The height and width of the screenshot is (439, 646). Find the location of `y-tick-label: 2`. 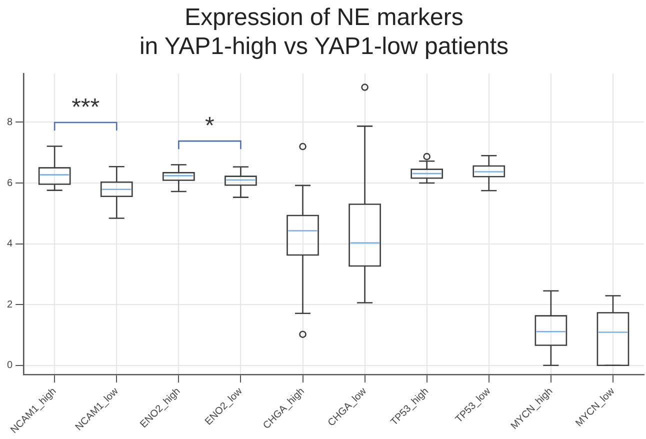

y-tick-label: 2 is located at coordinates (10, 304).